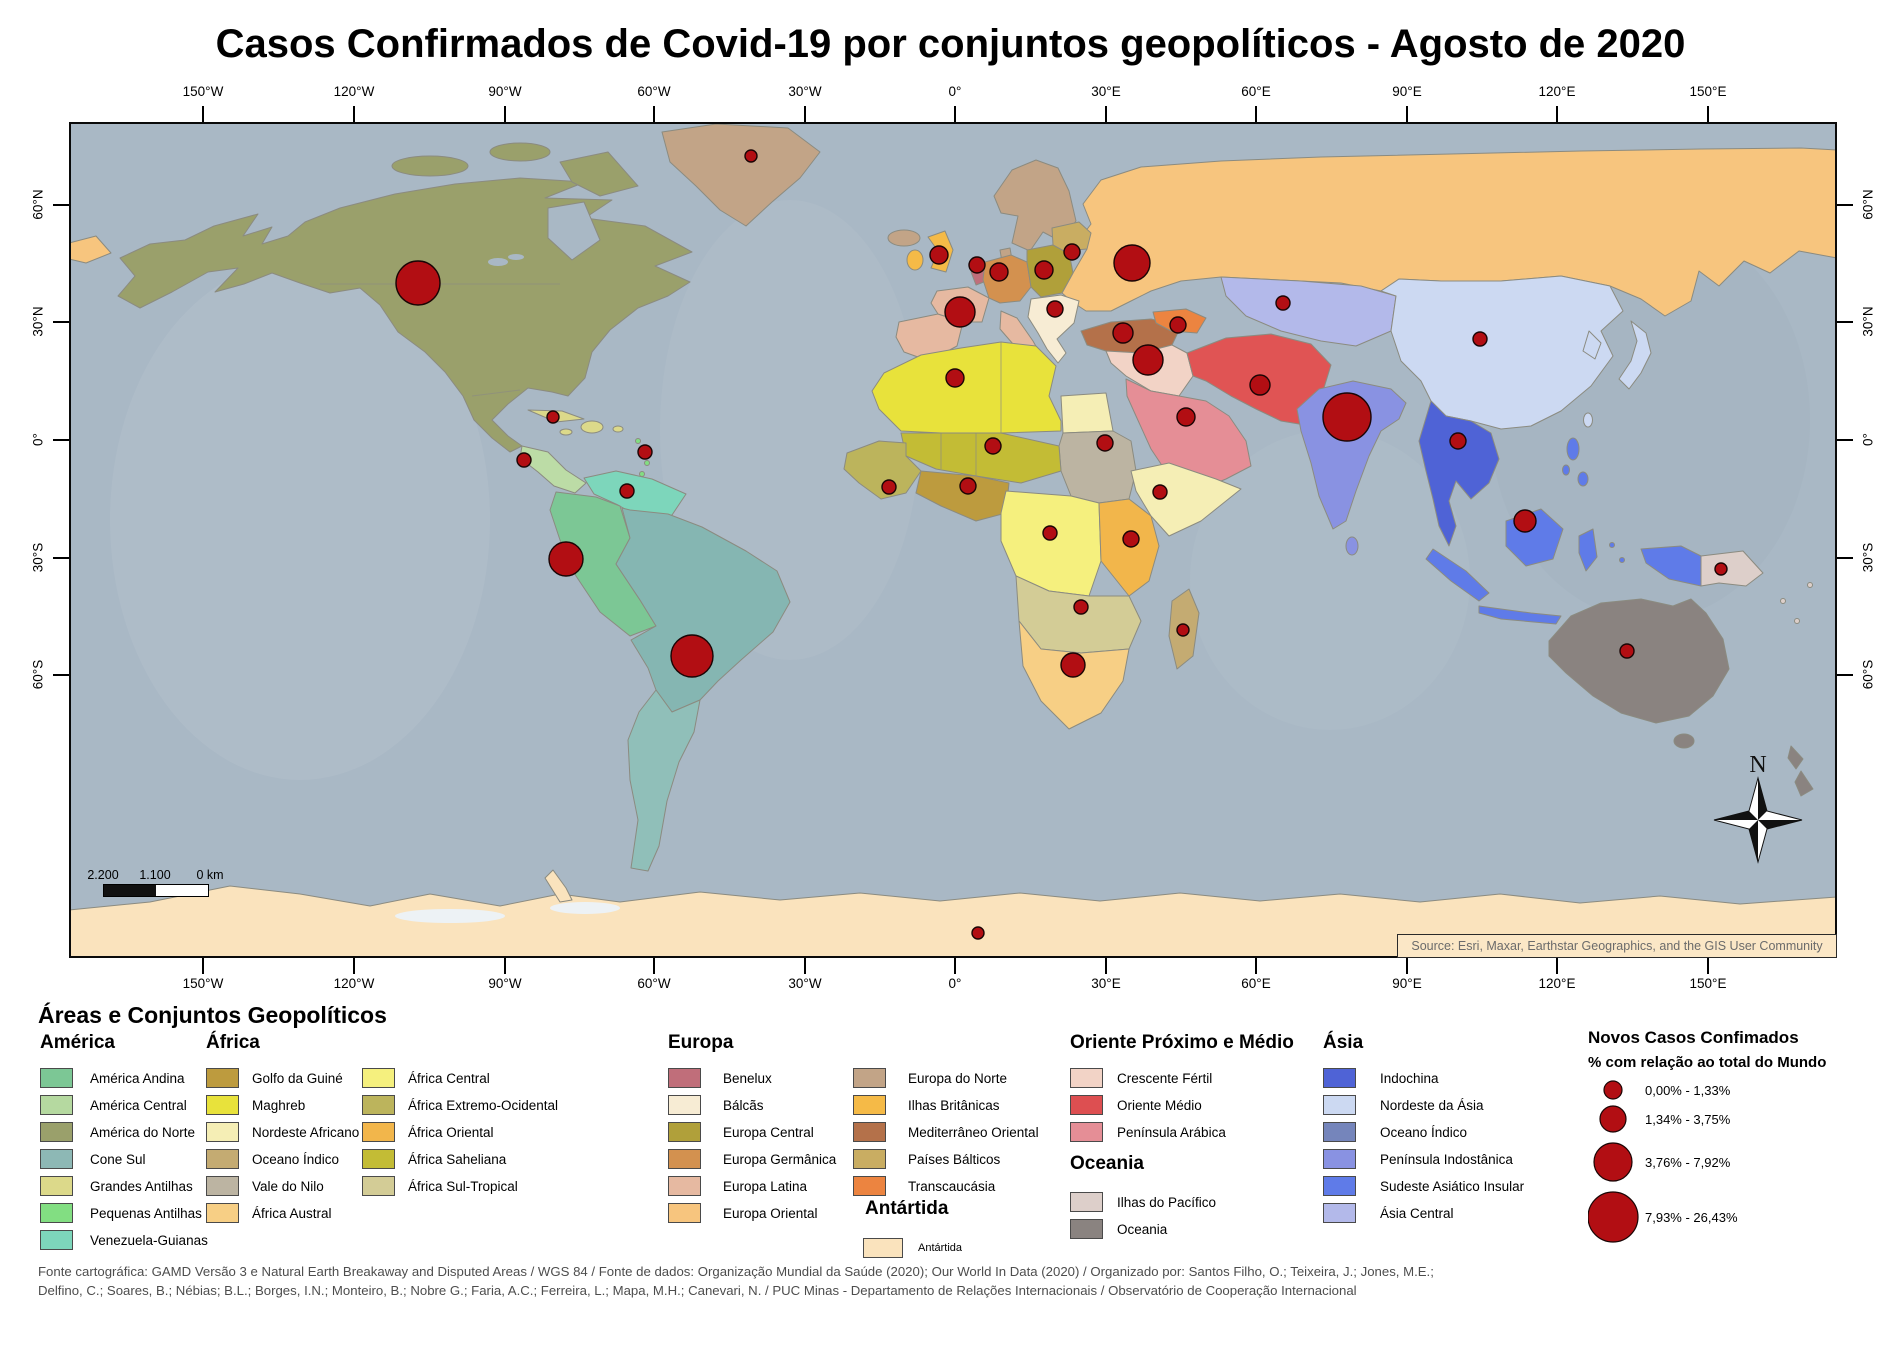 The image size is (1901, 1345). I want to click on case-bubble-Sudeste Asiático Insular, so click(1525, 521).